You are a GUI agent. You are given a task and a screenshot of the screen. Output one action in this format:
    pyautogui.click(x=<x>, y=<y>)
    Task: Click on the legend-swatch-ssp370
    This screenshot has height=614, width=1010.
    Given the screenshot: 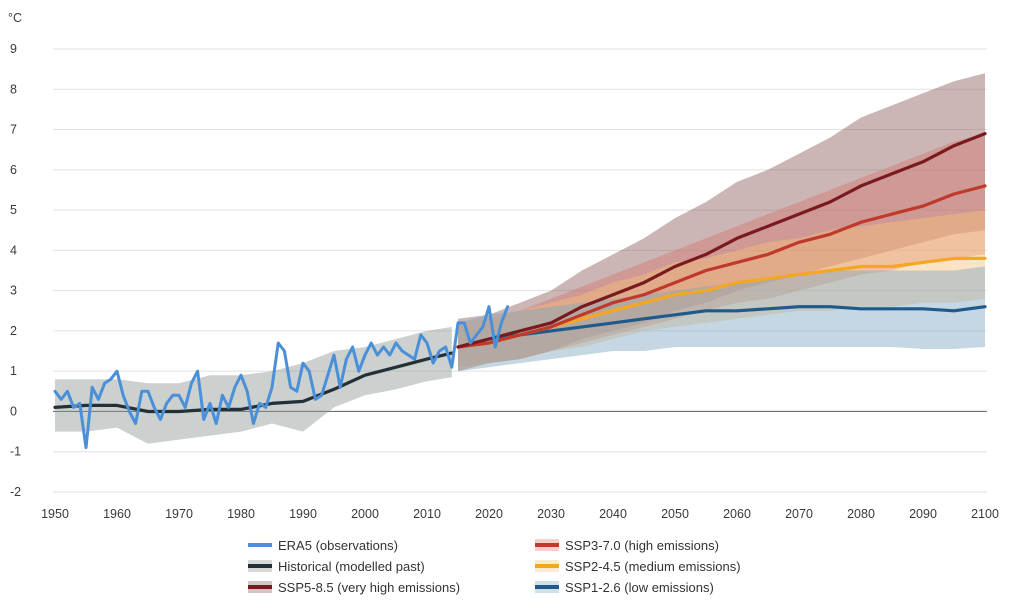 What is the action you would take?
    pyautogui.click(x=547, y=545)
    